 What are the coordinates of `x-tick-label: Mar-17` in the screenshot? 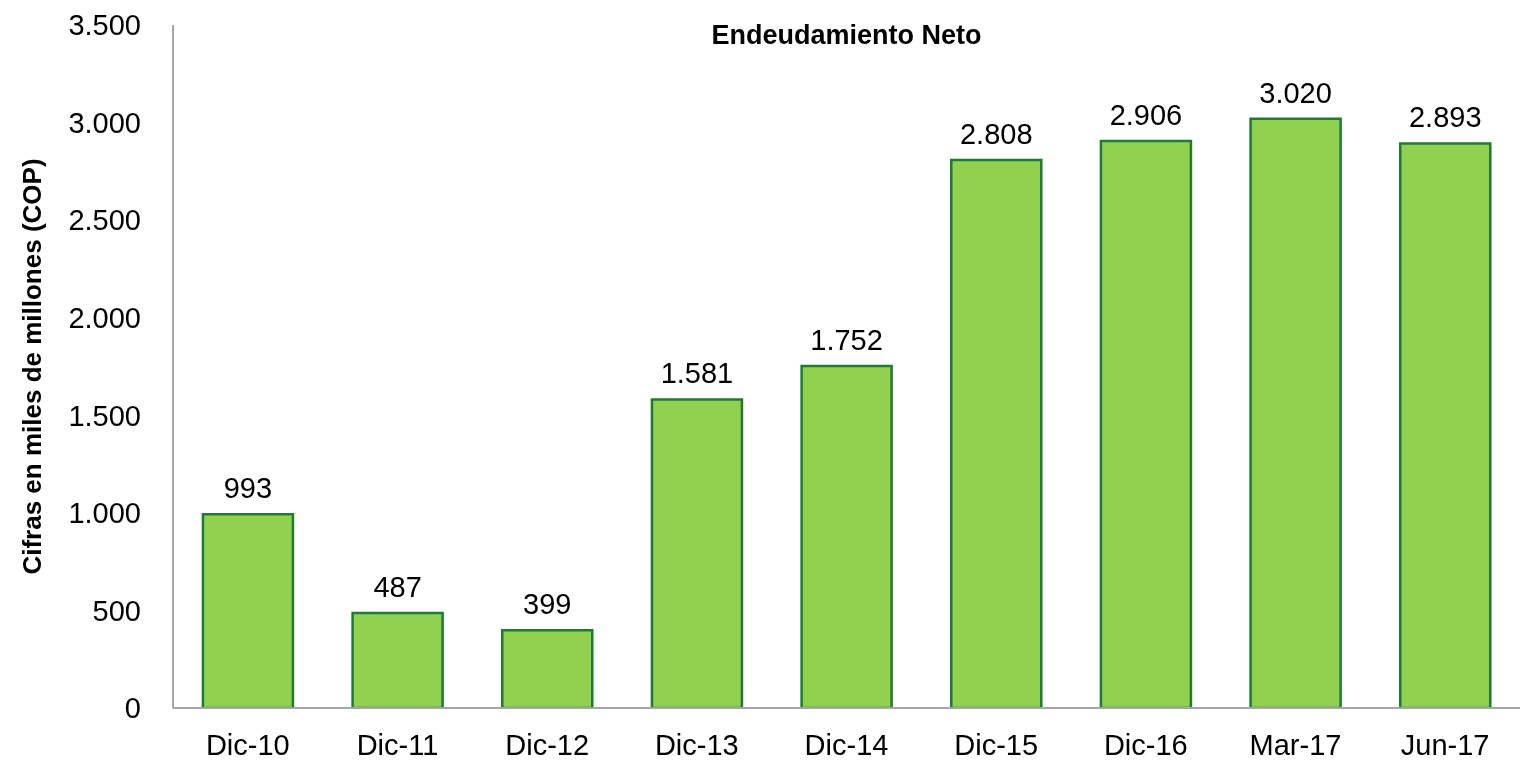 It's located at (1295, 744).